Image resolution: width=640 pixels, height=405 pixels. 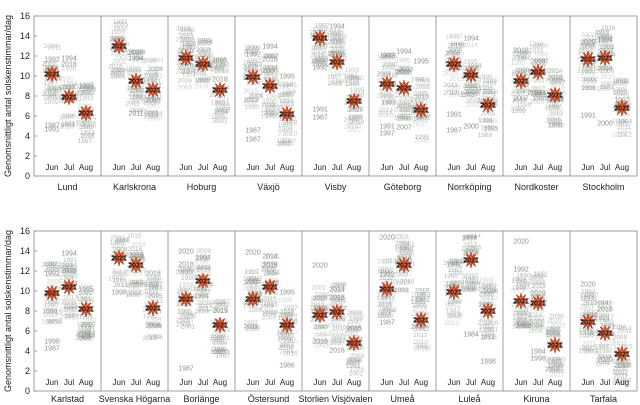 What do you see at coordinates (602, 32) in the screenshot?
I see `year-point-label: 2015` at bounding box center [602, 32].